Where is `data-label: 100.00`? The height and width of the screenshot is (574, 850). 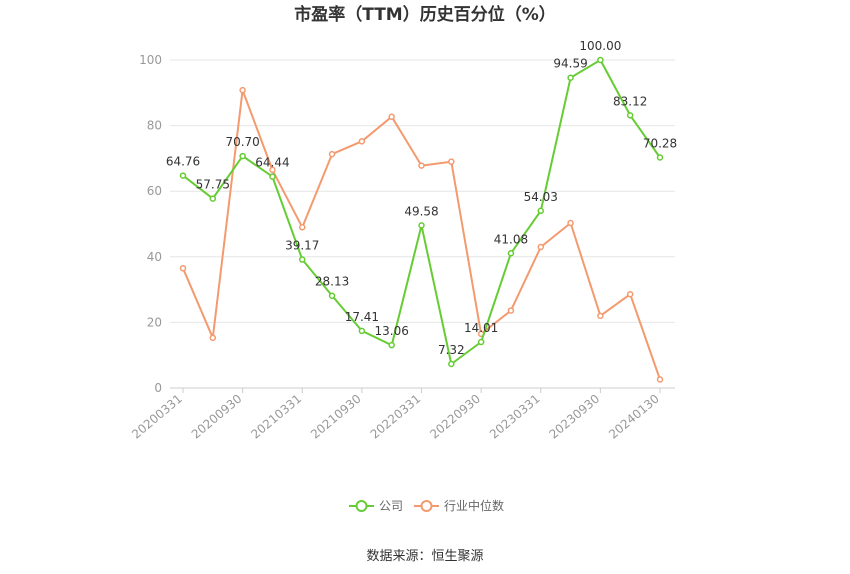
data-label: 100.00 is located at coordinates (600, 46).